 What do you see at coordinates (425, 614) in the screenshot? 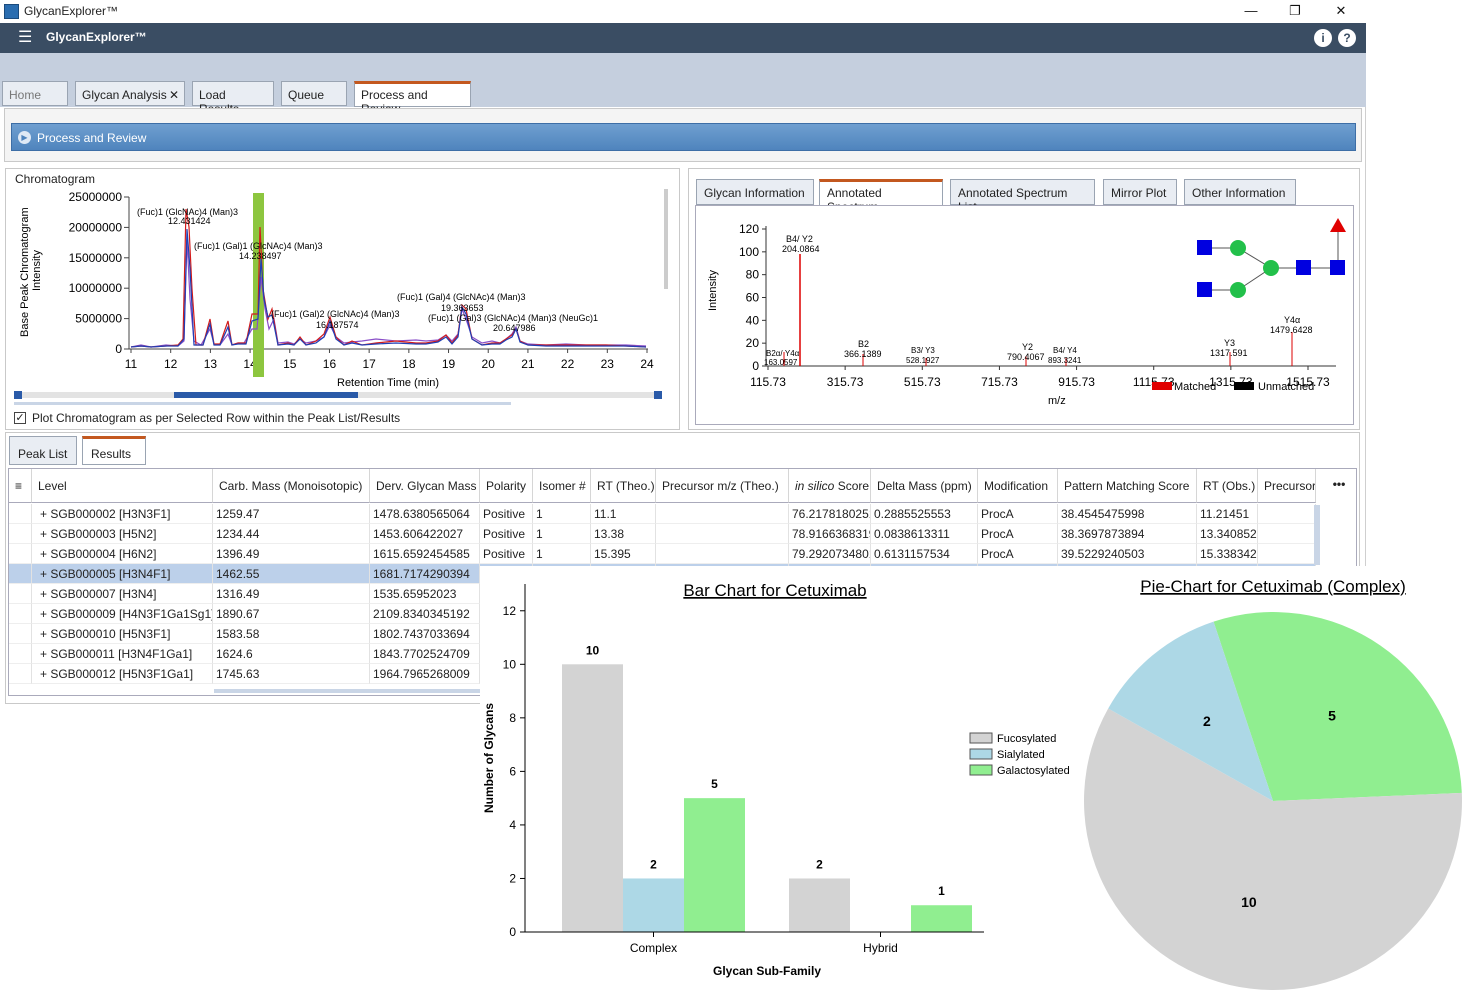
I see `table-cell: 2109.8340345192` at bounding box center [425, 614].